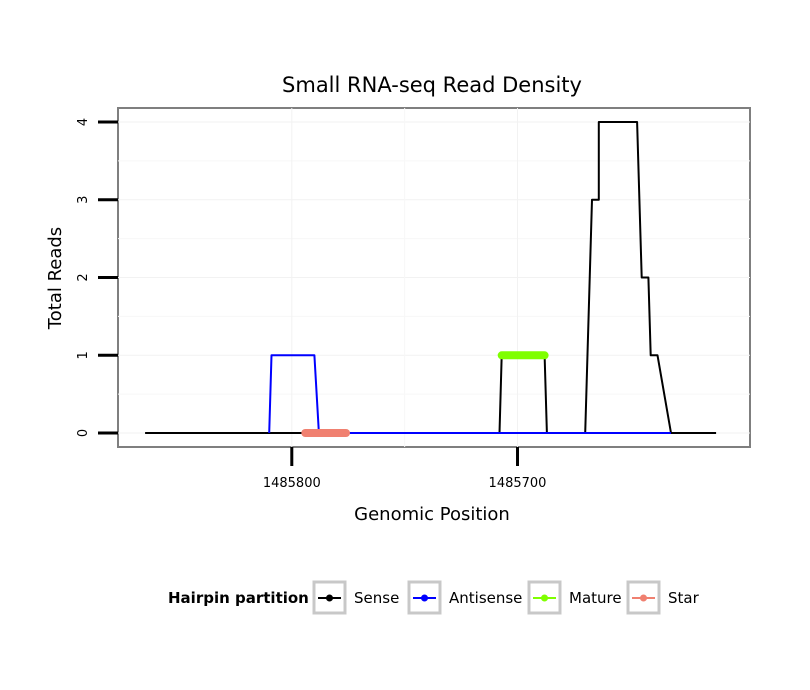 This screenshot has width=810, height=690. What do you see at coordinates (485, 598) in the screenshot?
I see `legend-label-antisense: Antisense` at bounding box center [485, 598].